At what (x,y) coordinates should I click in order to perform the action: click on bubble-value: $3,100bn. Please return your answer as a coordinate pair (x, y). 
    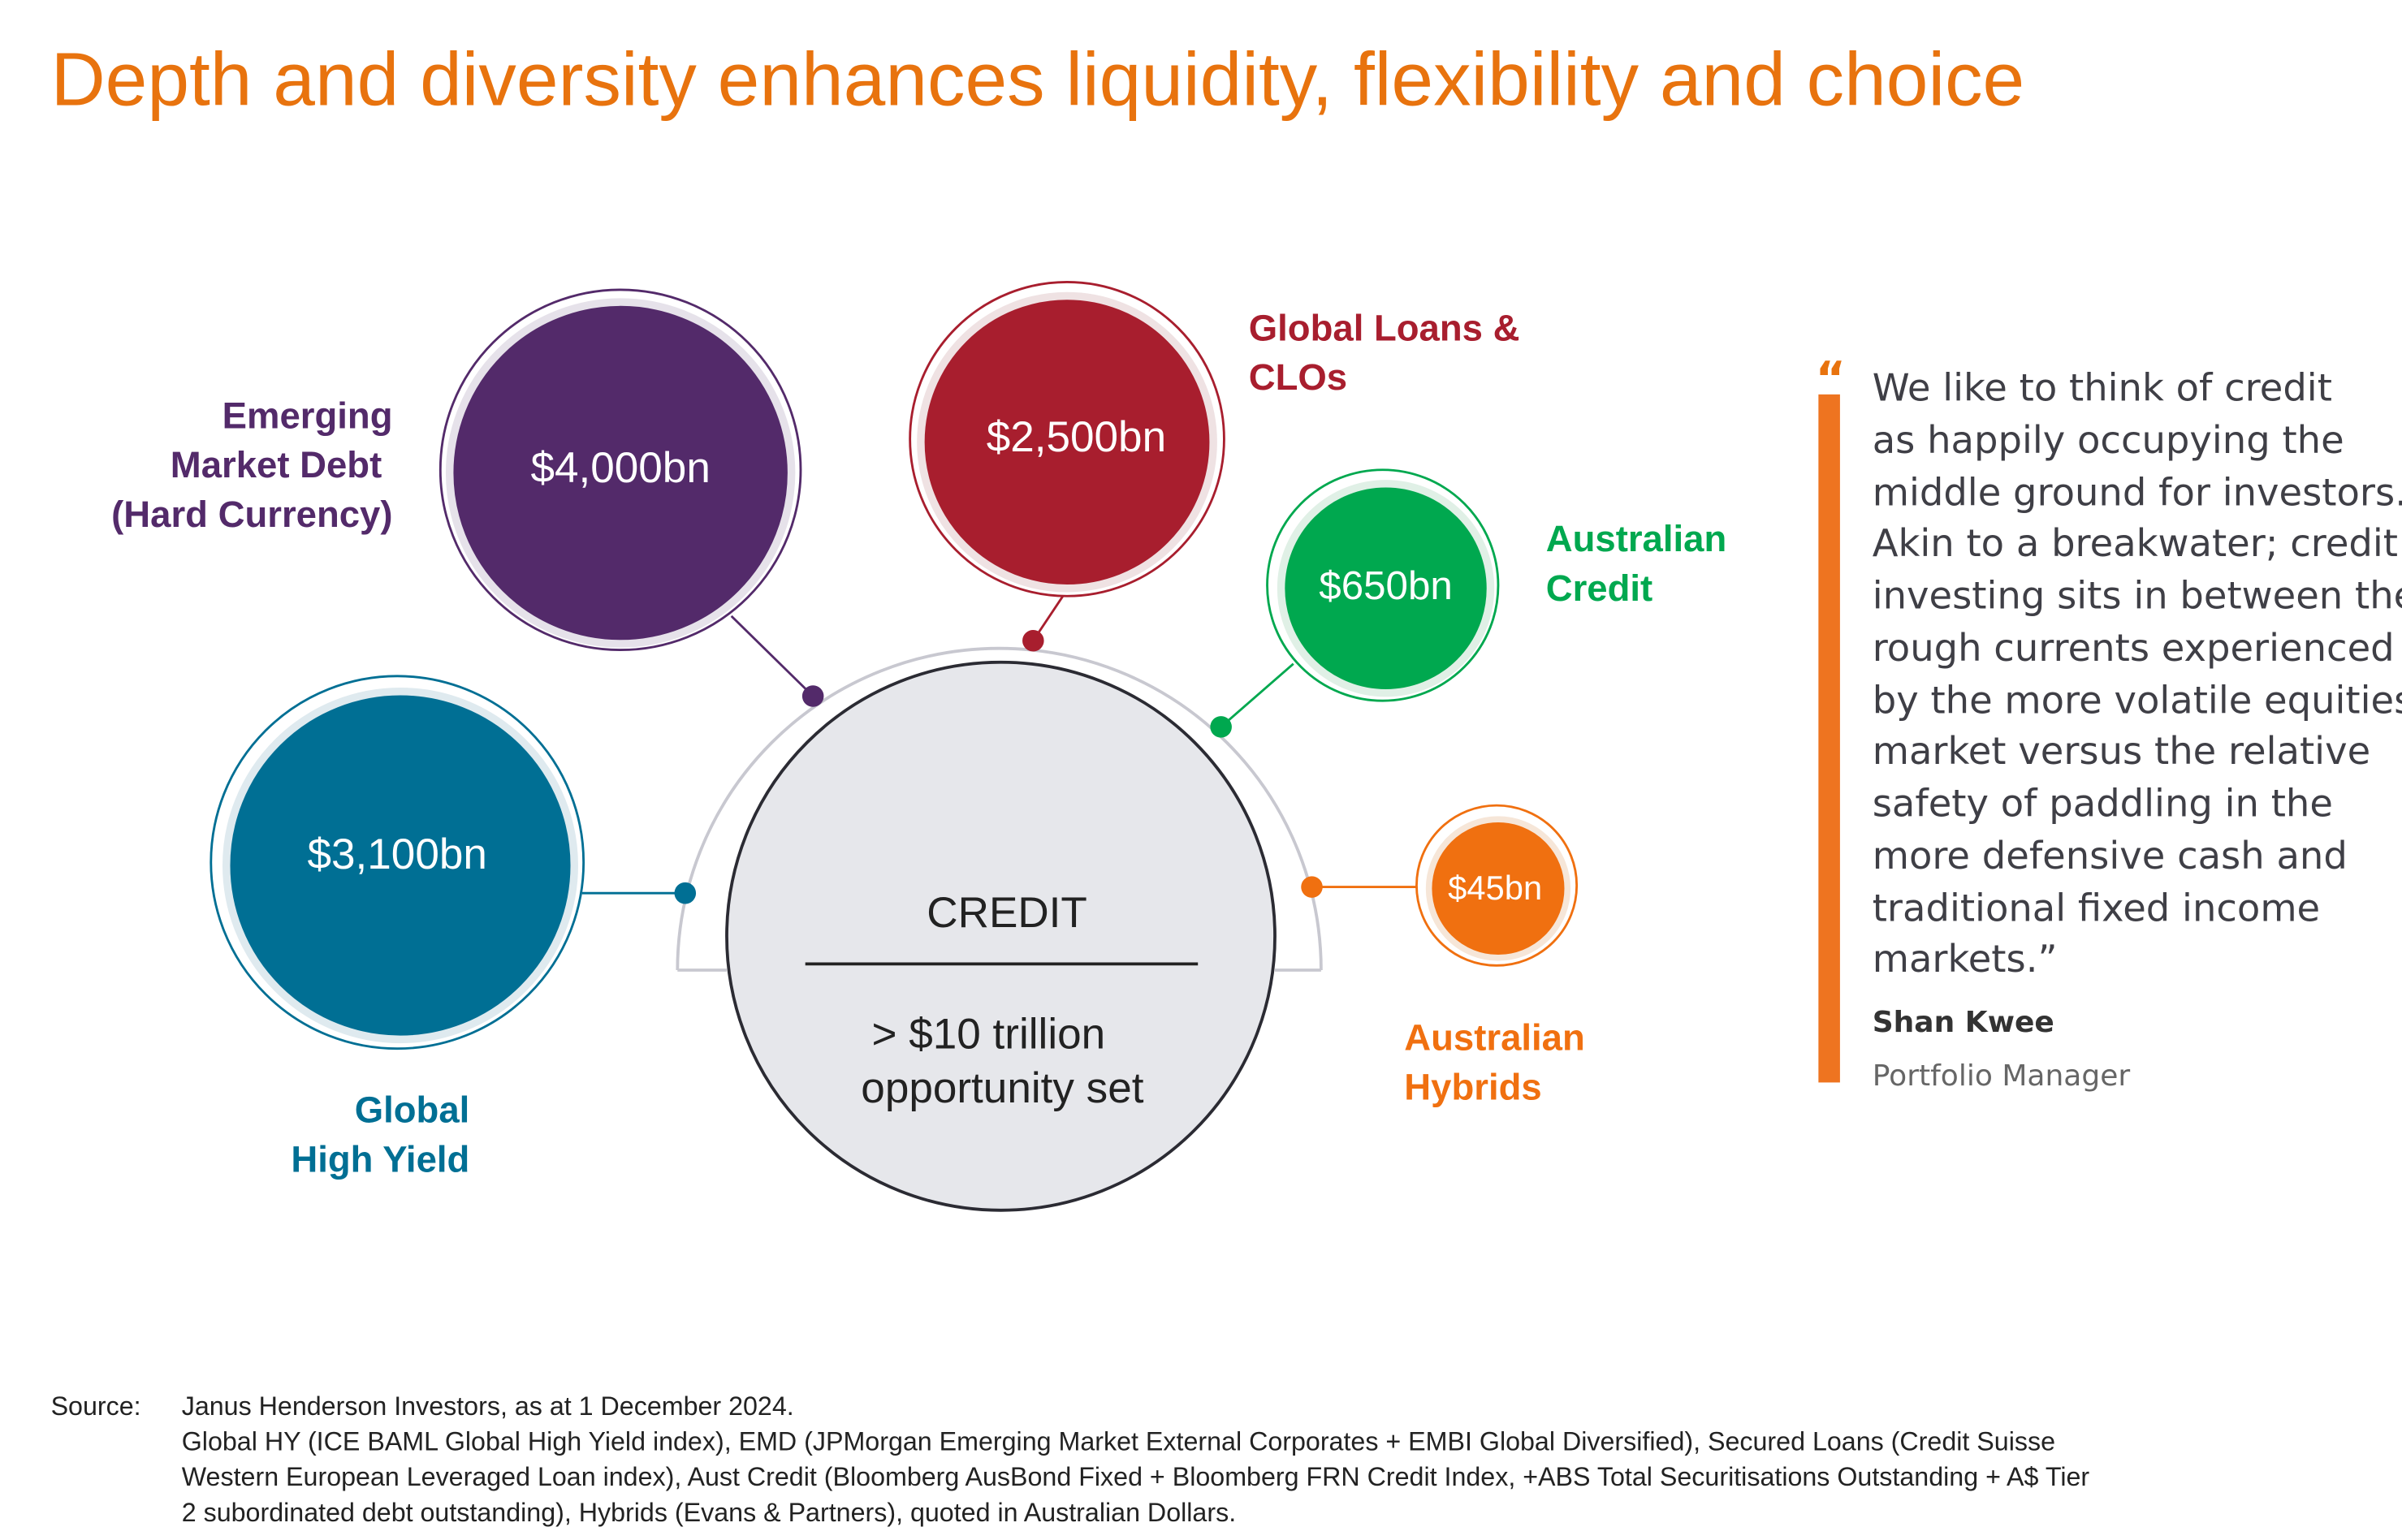
    Looking at the image, I should click on (397, 854).